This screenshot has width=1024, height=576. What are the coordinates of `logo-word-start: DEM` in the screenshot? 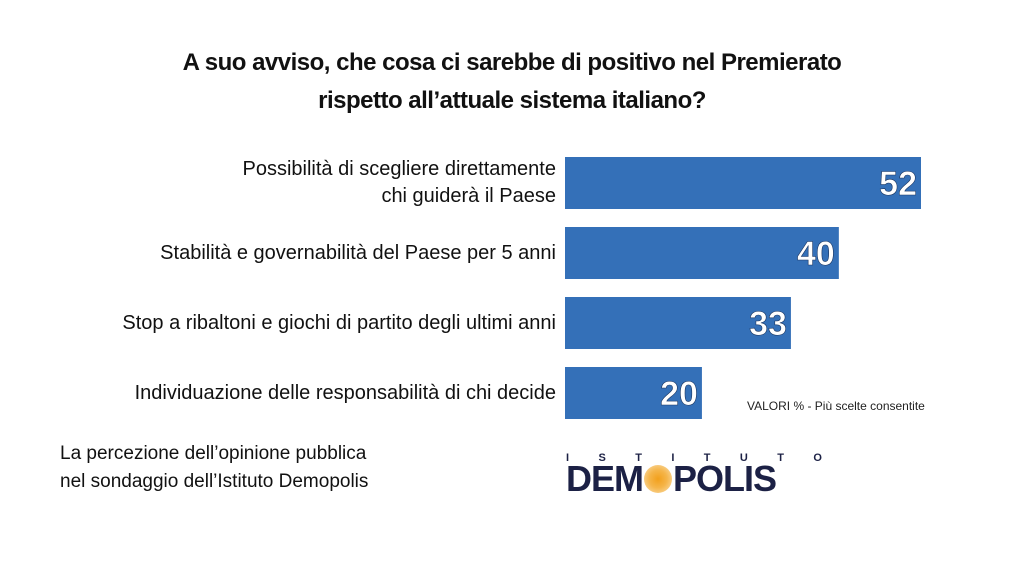 It's located at (605, 478).